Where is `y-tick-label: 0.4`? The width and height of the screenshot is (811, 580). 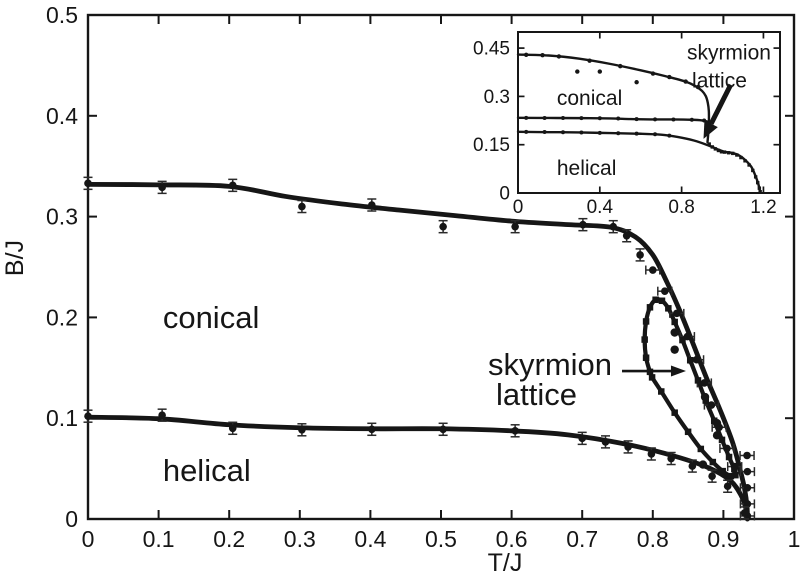
y-tick-label: 0.4 is located at coordinates (62, 116).